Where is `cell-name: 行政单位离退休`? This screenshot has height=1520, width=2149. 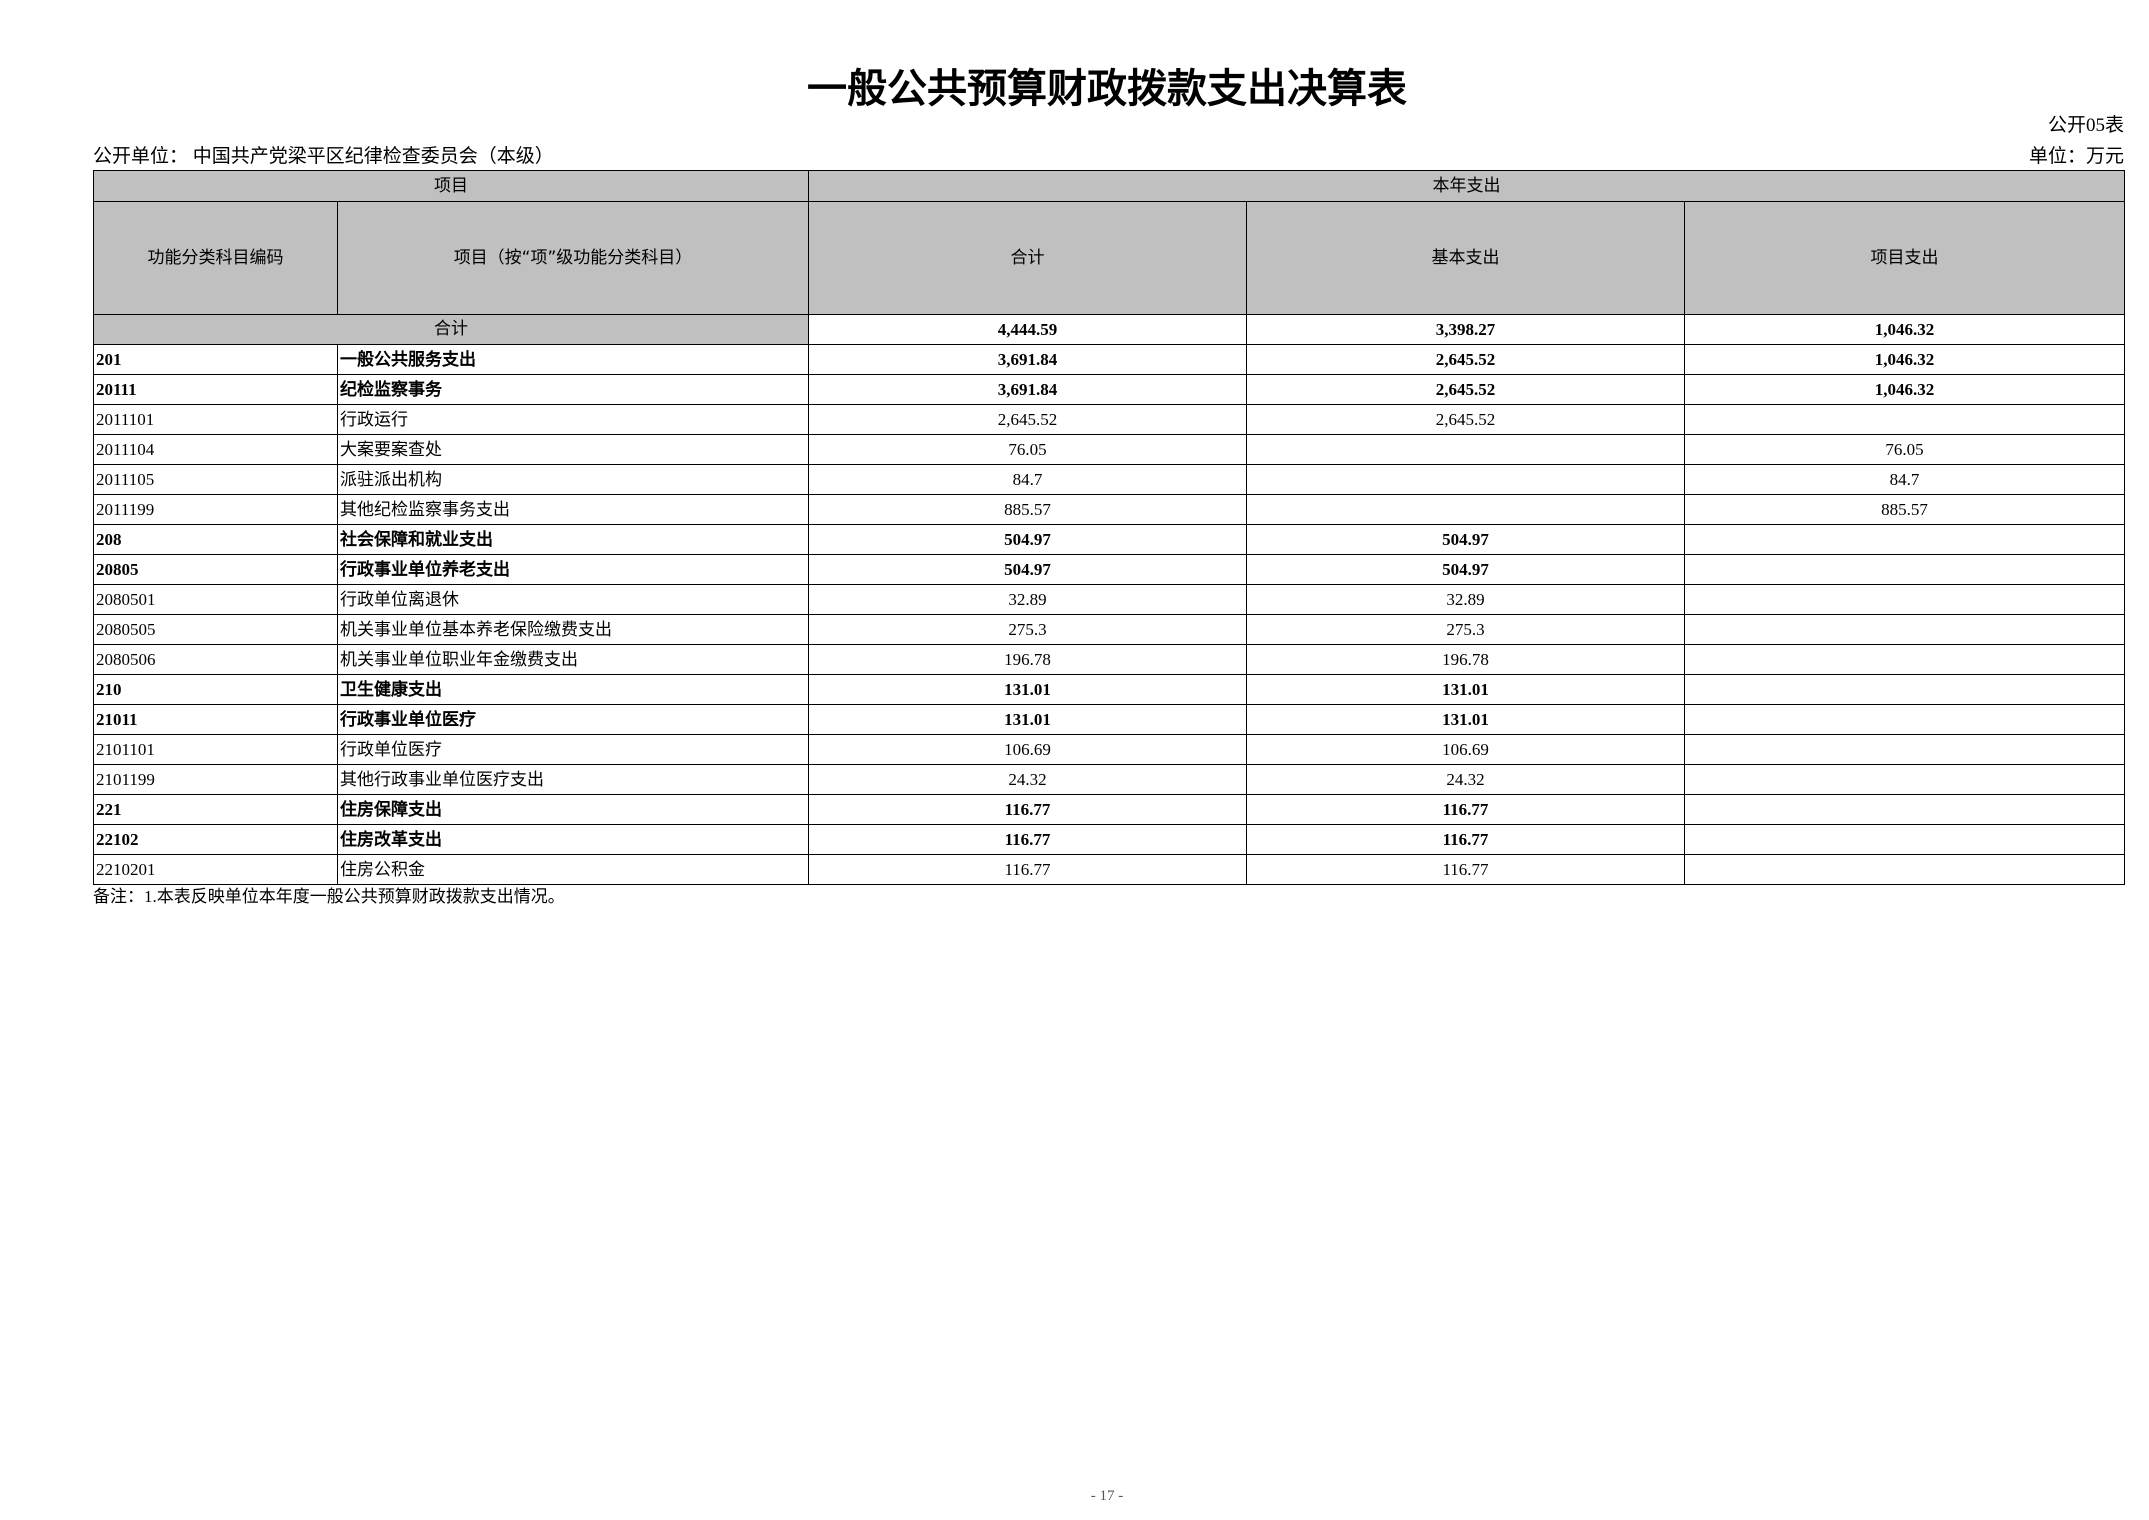
cell-name: 行政单位离退休 is located at coordinates (573, 599).